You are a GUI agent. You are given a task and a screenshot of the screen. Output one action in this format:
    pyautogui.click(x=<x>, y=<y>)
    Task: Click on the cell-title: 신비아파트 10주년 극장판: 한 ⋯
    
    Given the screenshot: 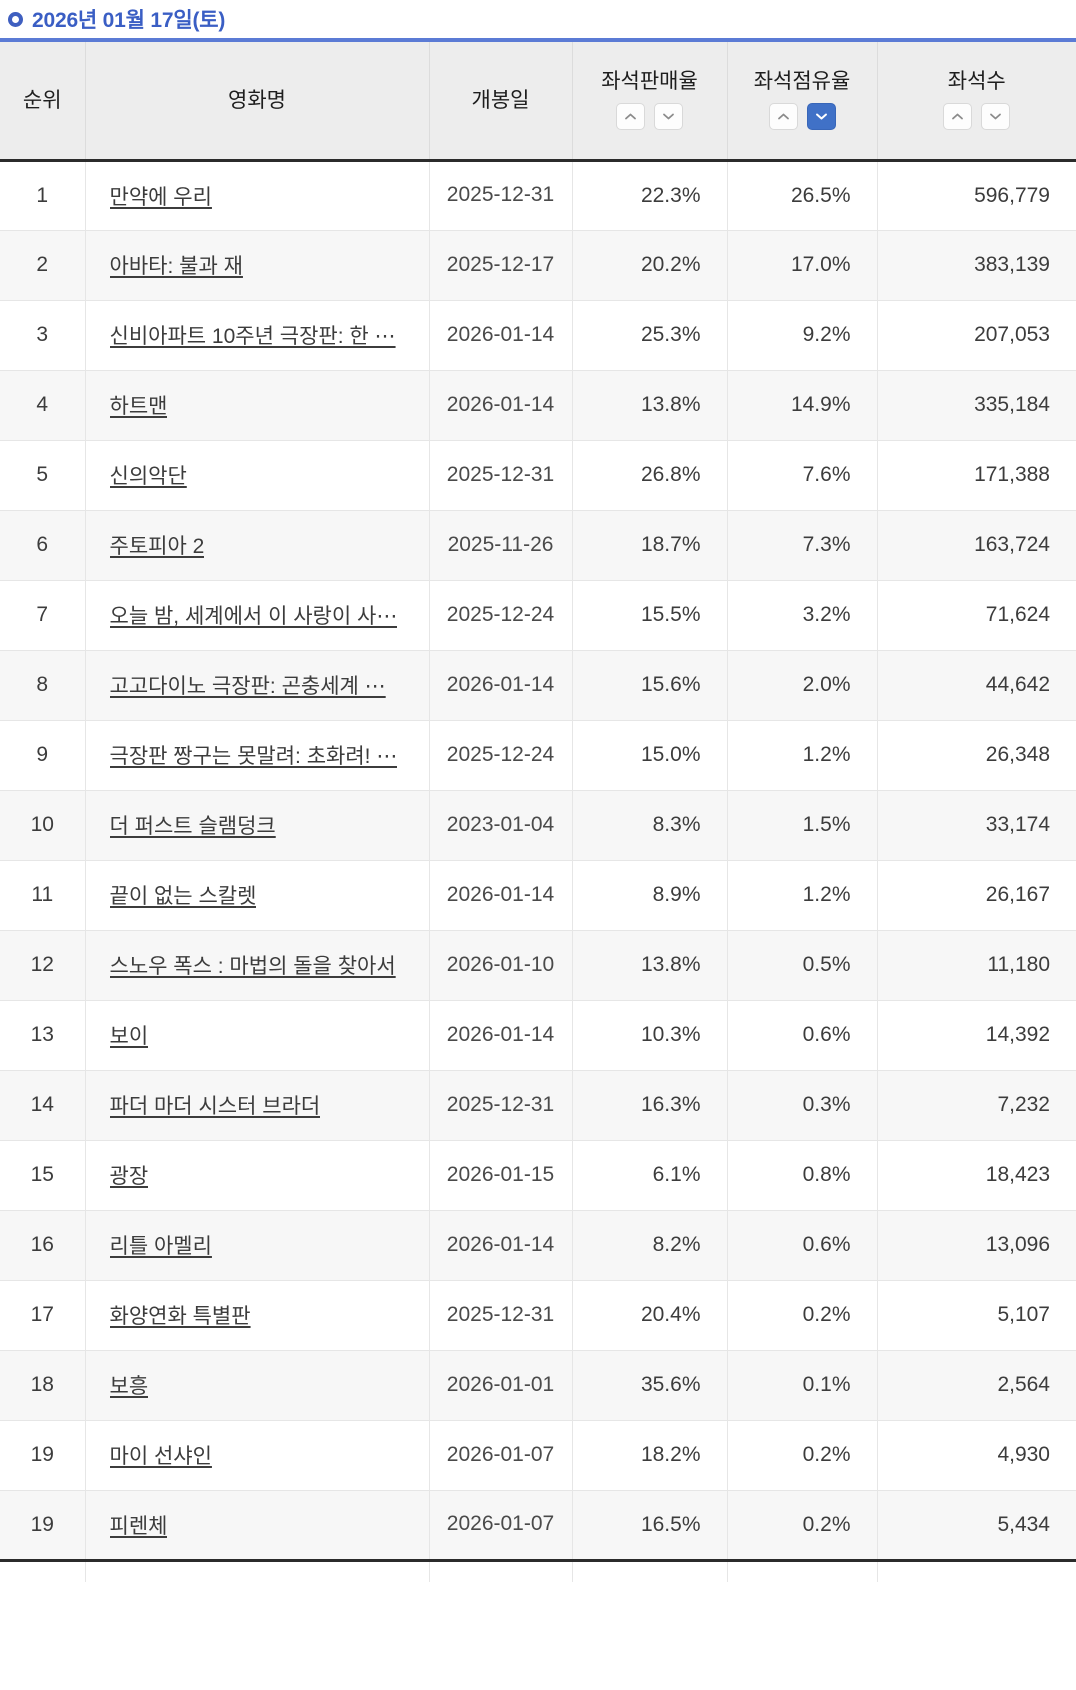 What is the action you would take?
    pyautogui.click(x=257, y=335)
    